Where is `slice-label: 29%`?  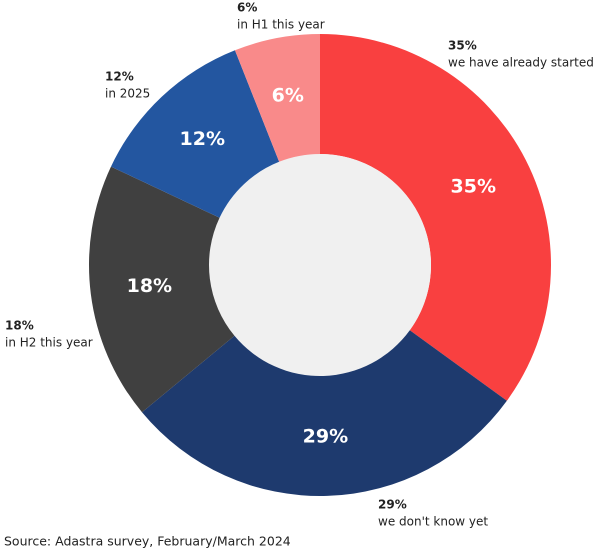 slice-label: 29% is located at coordinates (325, 436).